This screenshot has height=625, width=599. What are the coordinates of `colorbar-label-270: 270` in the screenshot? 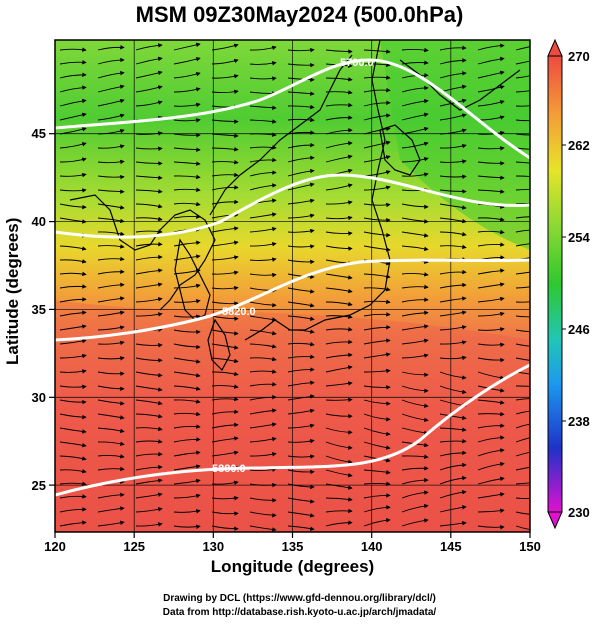 It's located at (579, 56).